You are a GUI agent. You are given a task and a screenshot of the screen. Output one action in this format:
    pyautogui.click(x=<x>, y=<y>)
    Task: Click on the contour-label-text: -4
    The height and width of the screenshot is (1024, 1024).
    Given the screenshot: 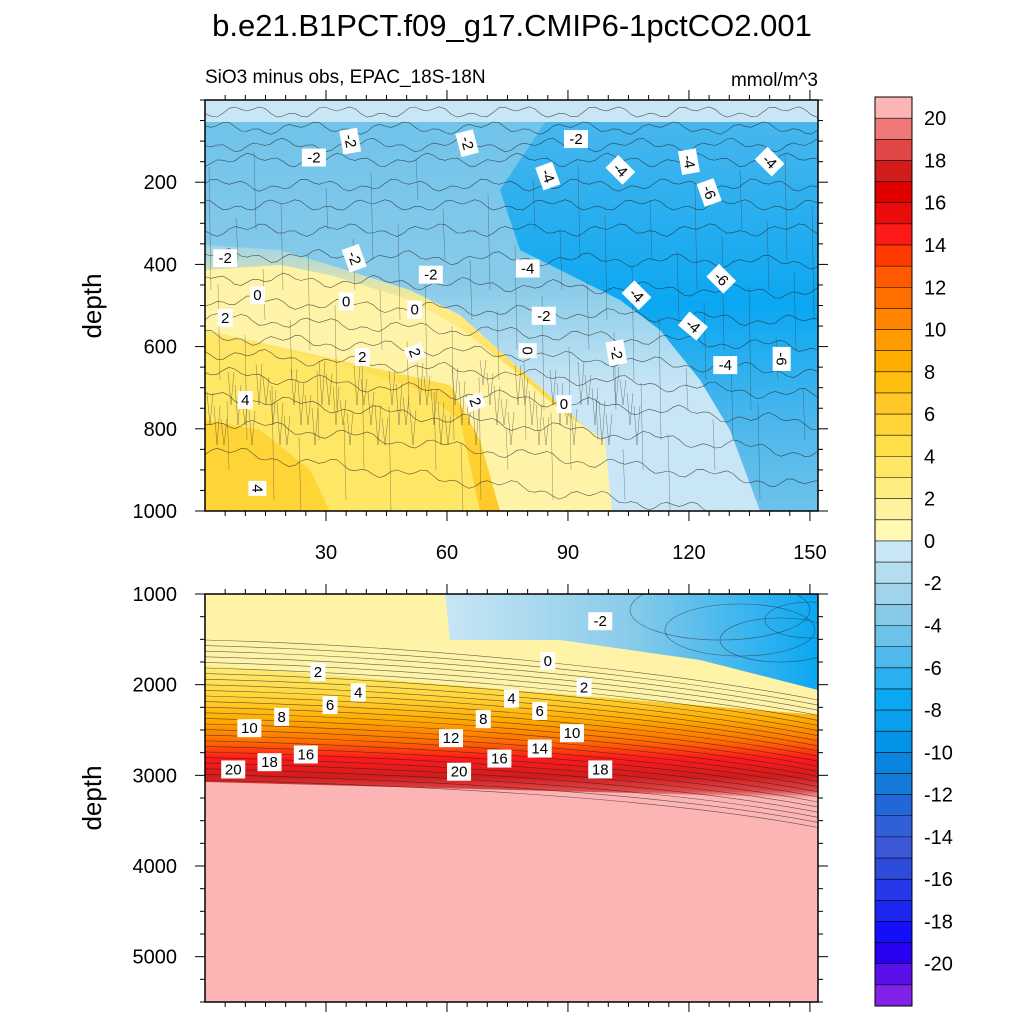 What is the action you would take?
    pyautogui.click(x=527, y=269)
    